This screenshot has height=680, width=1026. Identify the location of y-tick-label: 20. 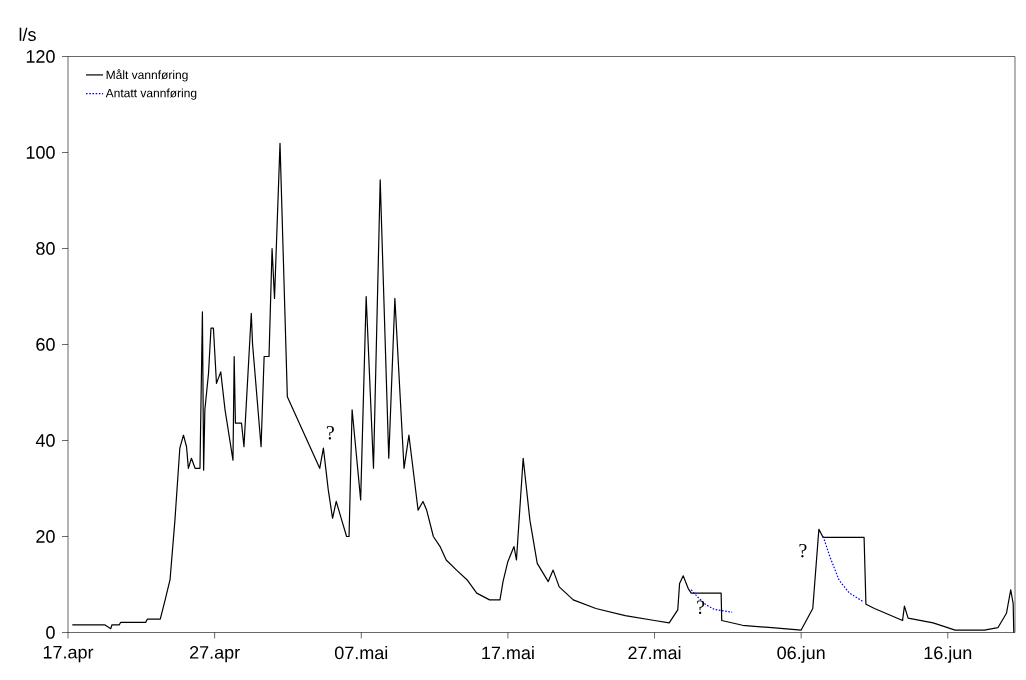
(45, 536).